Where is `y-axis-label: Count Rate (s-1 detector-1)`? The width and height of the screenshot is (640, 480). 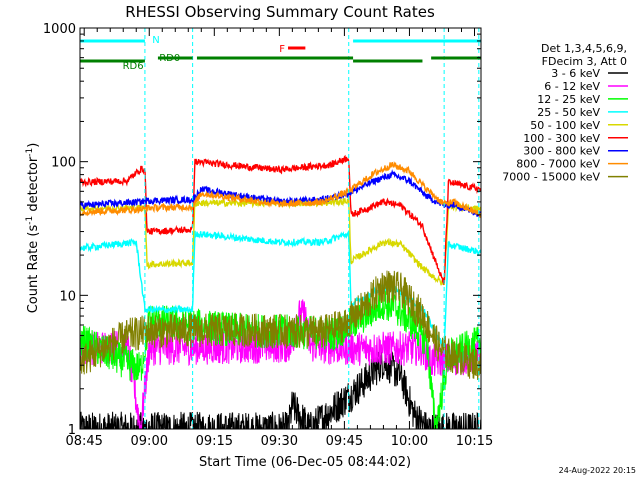 y-axis-label: Count Rate (s-1 detector-1) is located at coordinates (33, 228).